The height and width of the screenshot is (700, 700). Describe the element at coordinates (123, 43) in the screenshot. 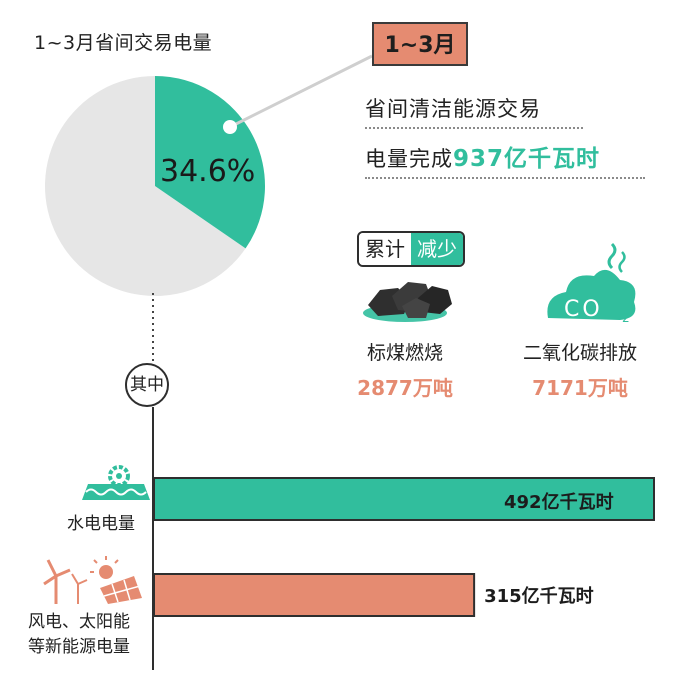

I see `pie-title: 1~3月省间交易电量` at that location.